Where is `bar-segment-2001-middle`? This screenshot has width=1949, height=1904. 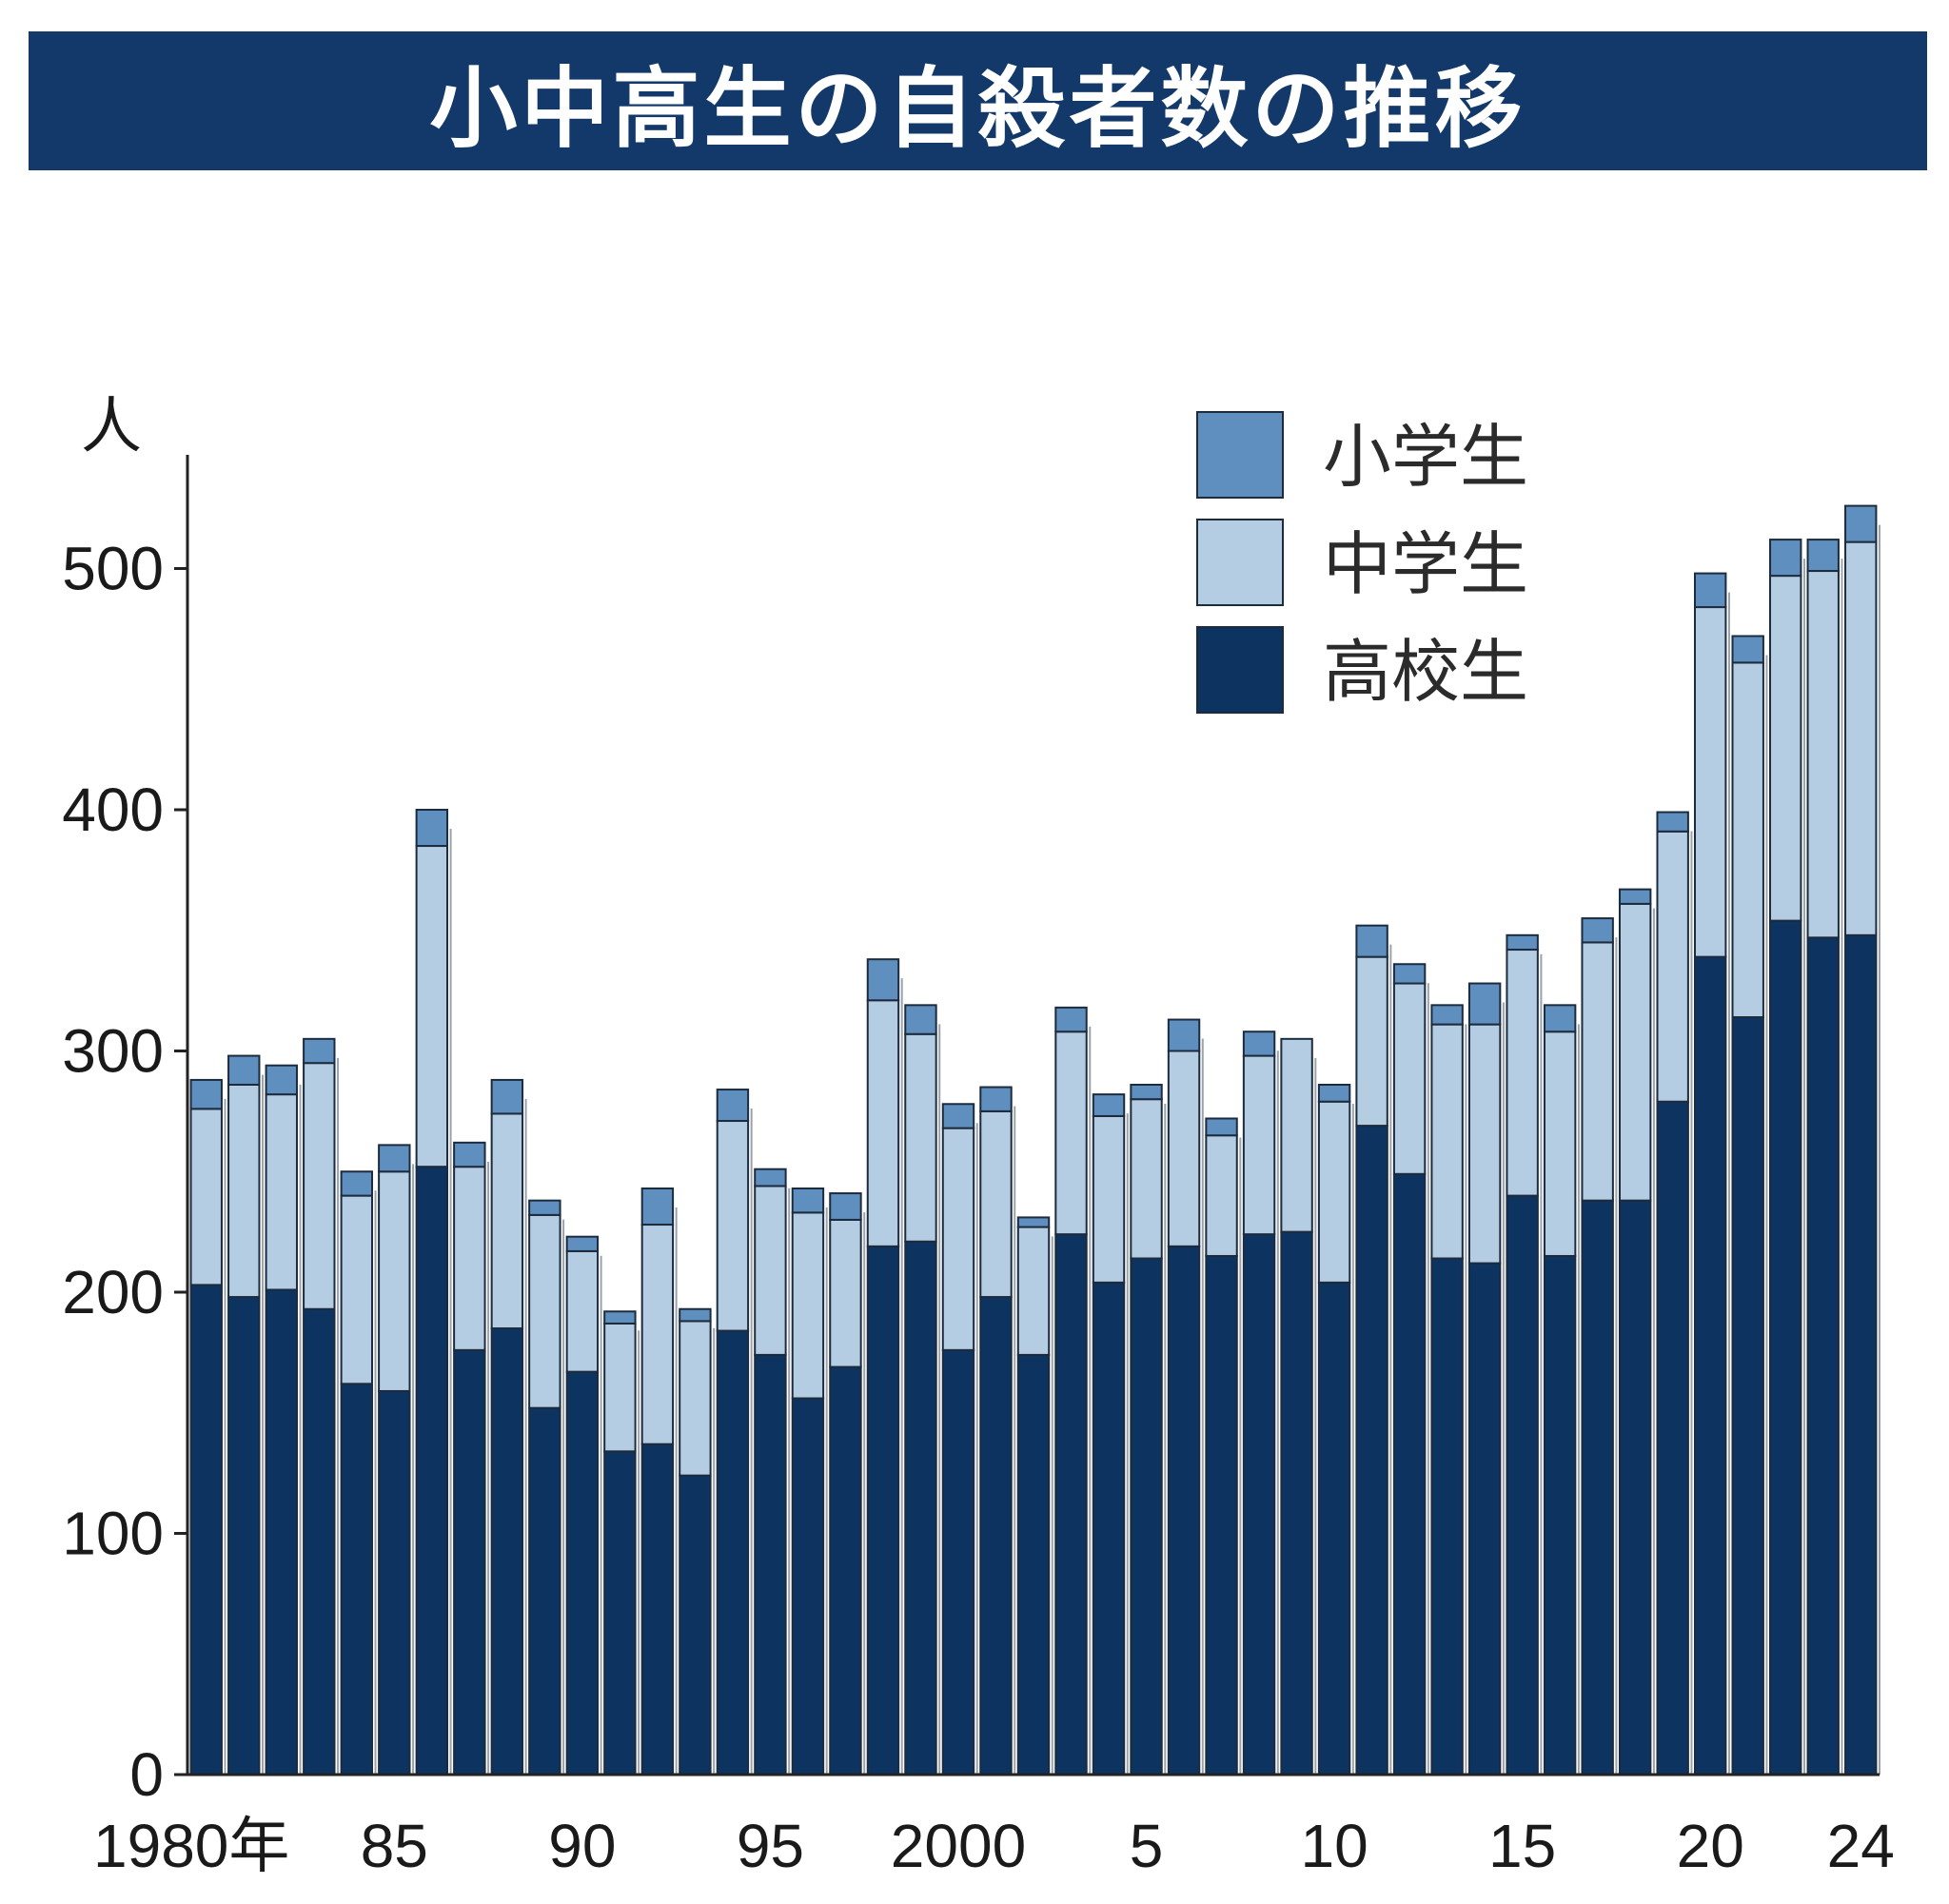
bar-segment-2001-middle is located at coordinates (996, 1204).